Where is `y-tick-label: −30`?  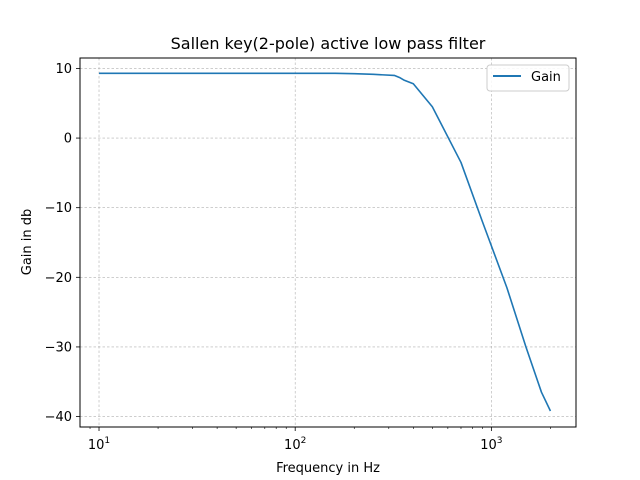 y-tick-label: −30 is located at coordinates (58, 347).